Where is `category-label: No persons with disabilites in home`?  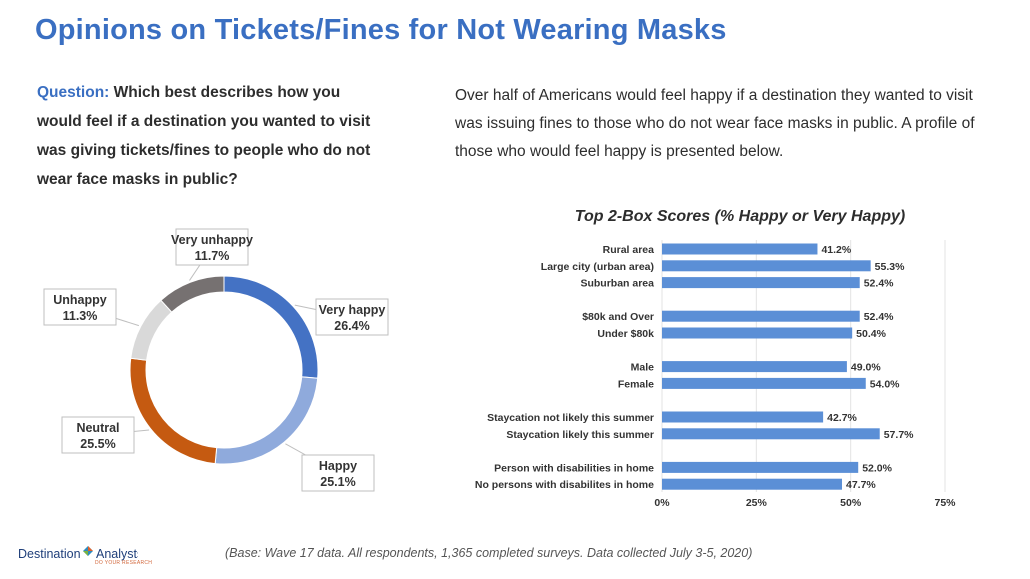 category-label: No persons with disabilites in home is located at coordinates (564, 485).